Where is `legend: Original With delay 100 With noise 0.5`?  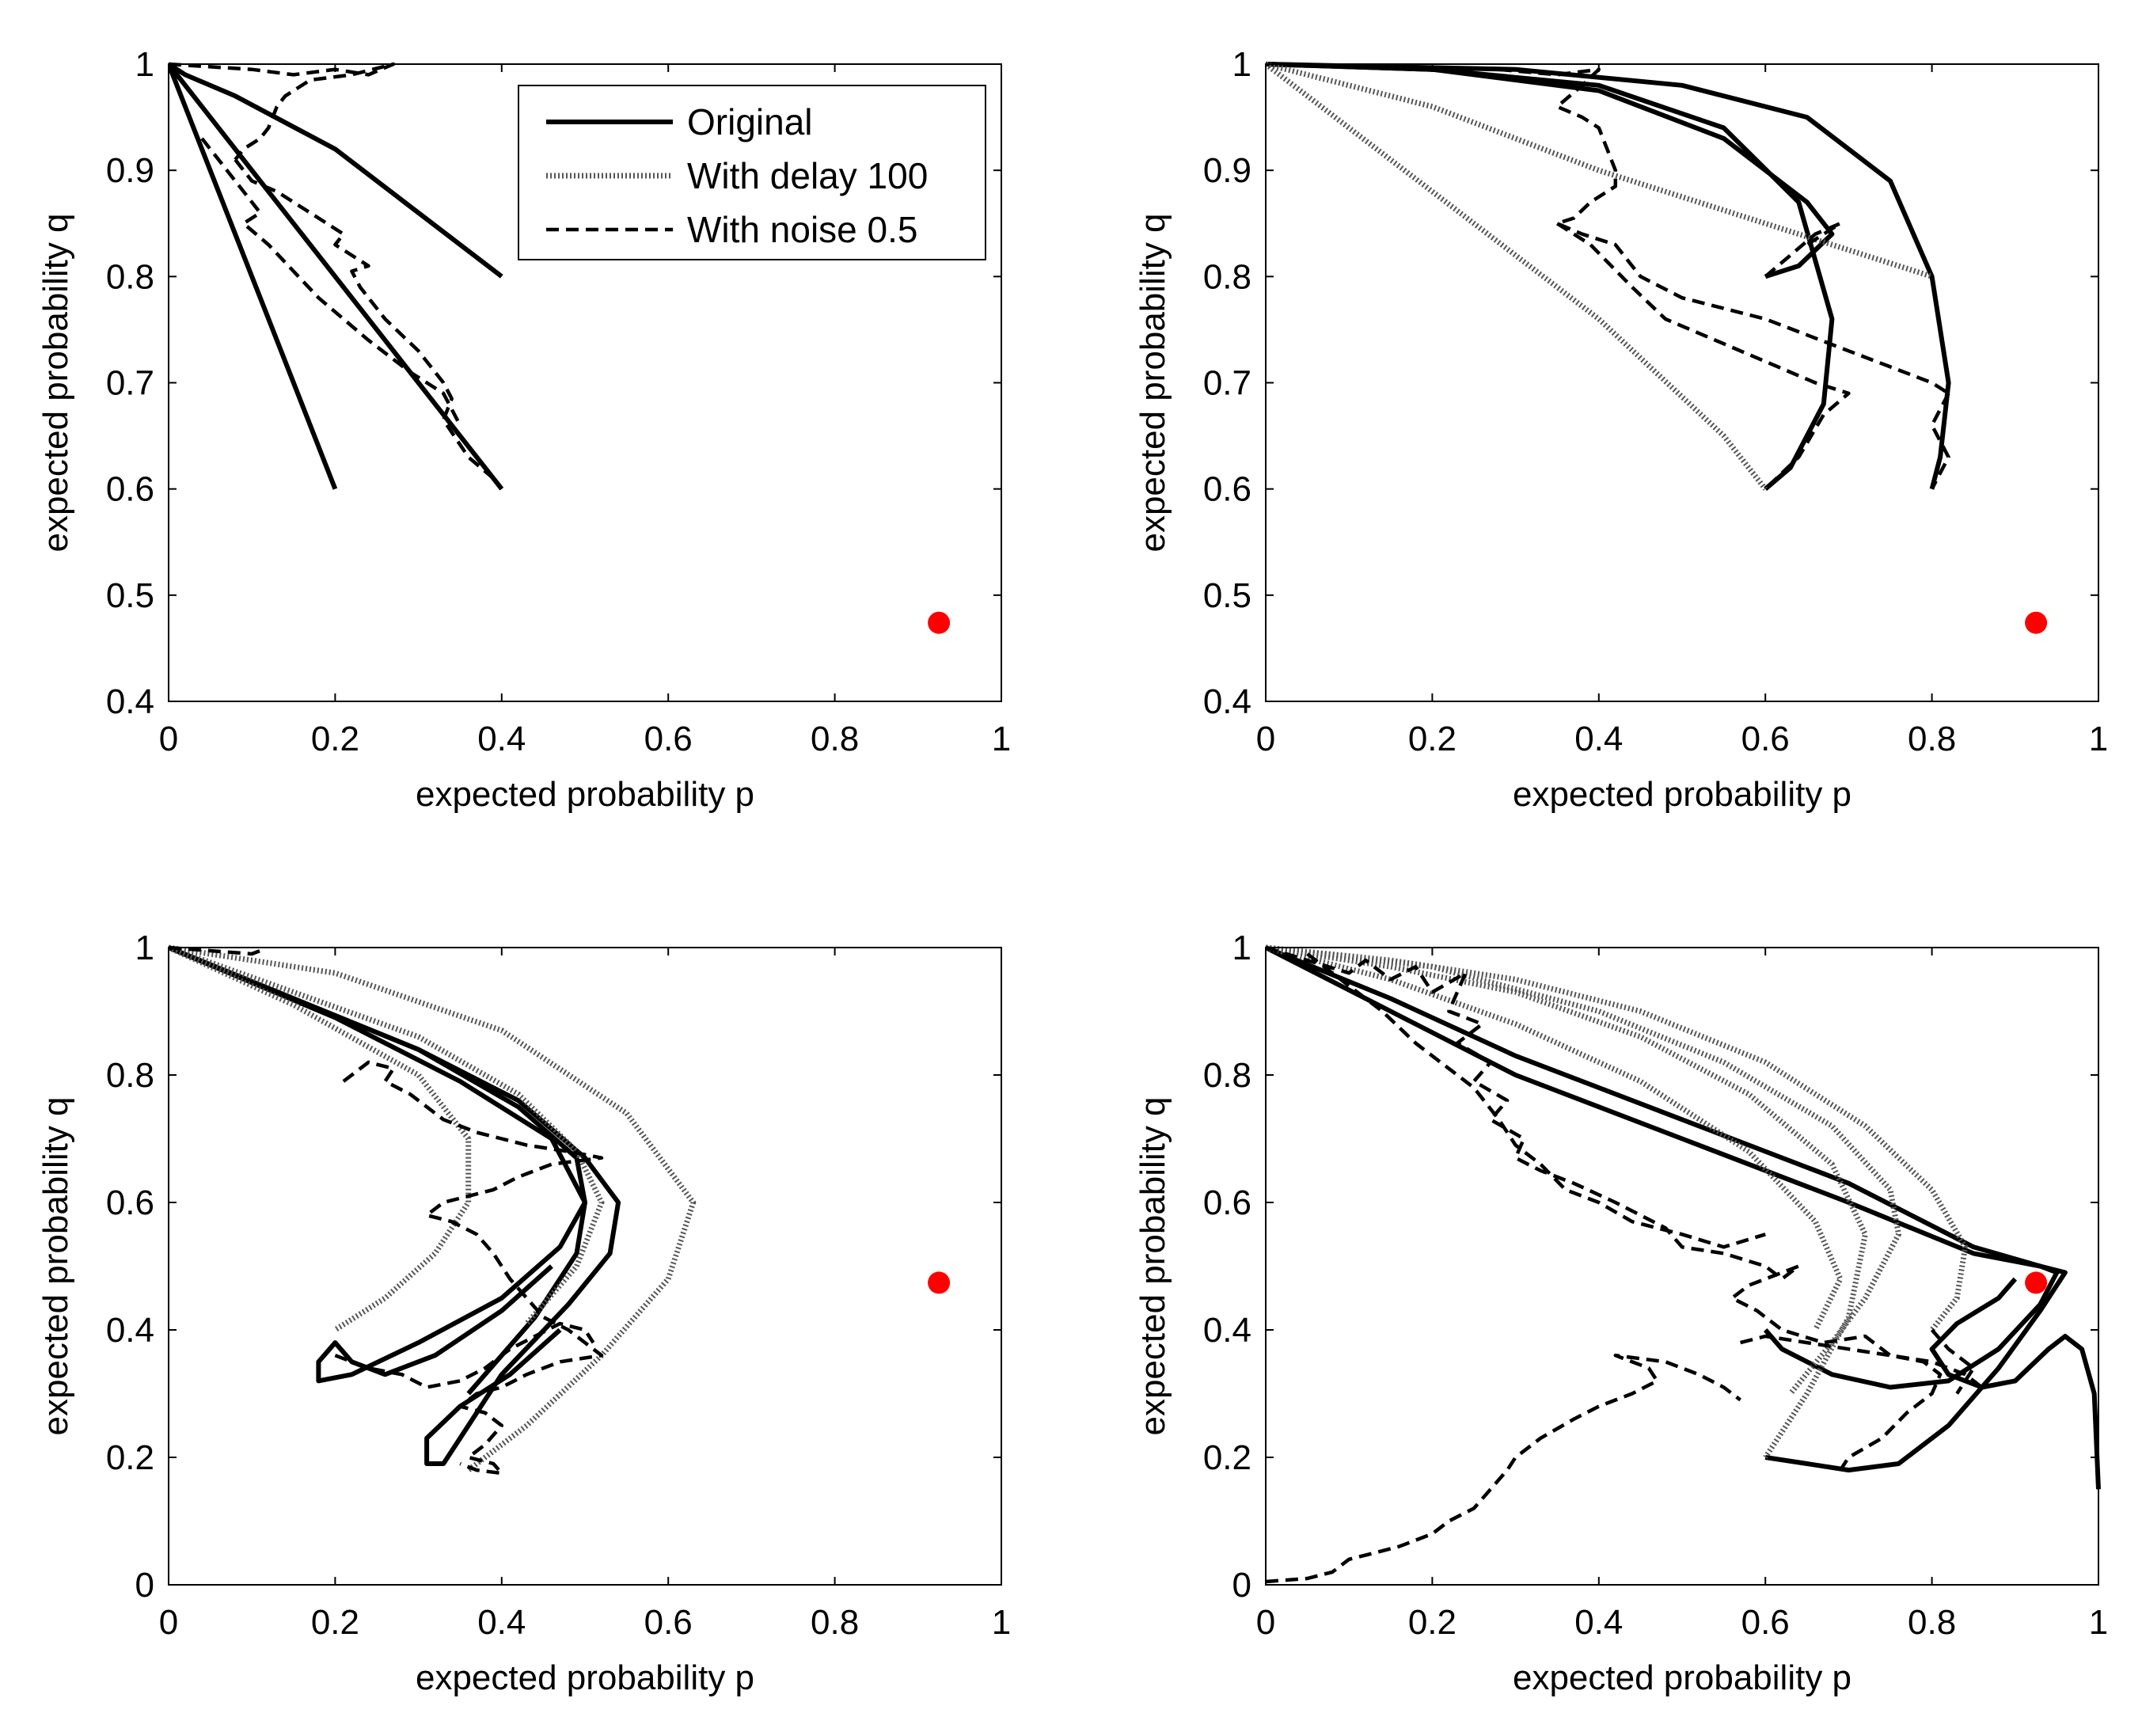 legend: Original With delay 100 With noise 0.5 is located at coordinates (752, 172).